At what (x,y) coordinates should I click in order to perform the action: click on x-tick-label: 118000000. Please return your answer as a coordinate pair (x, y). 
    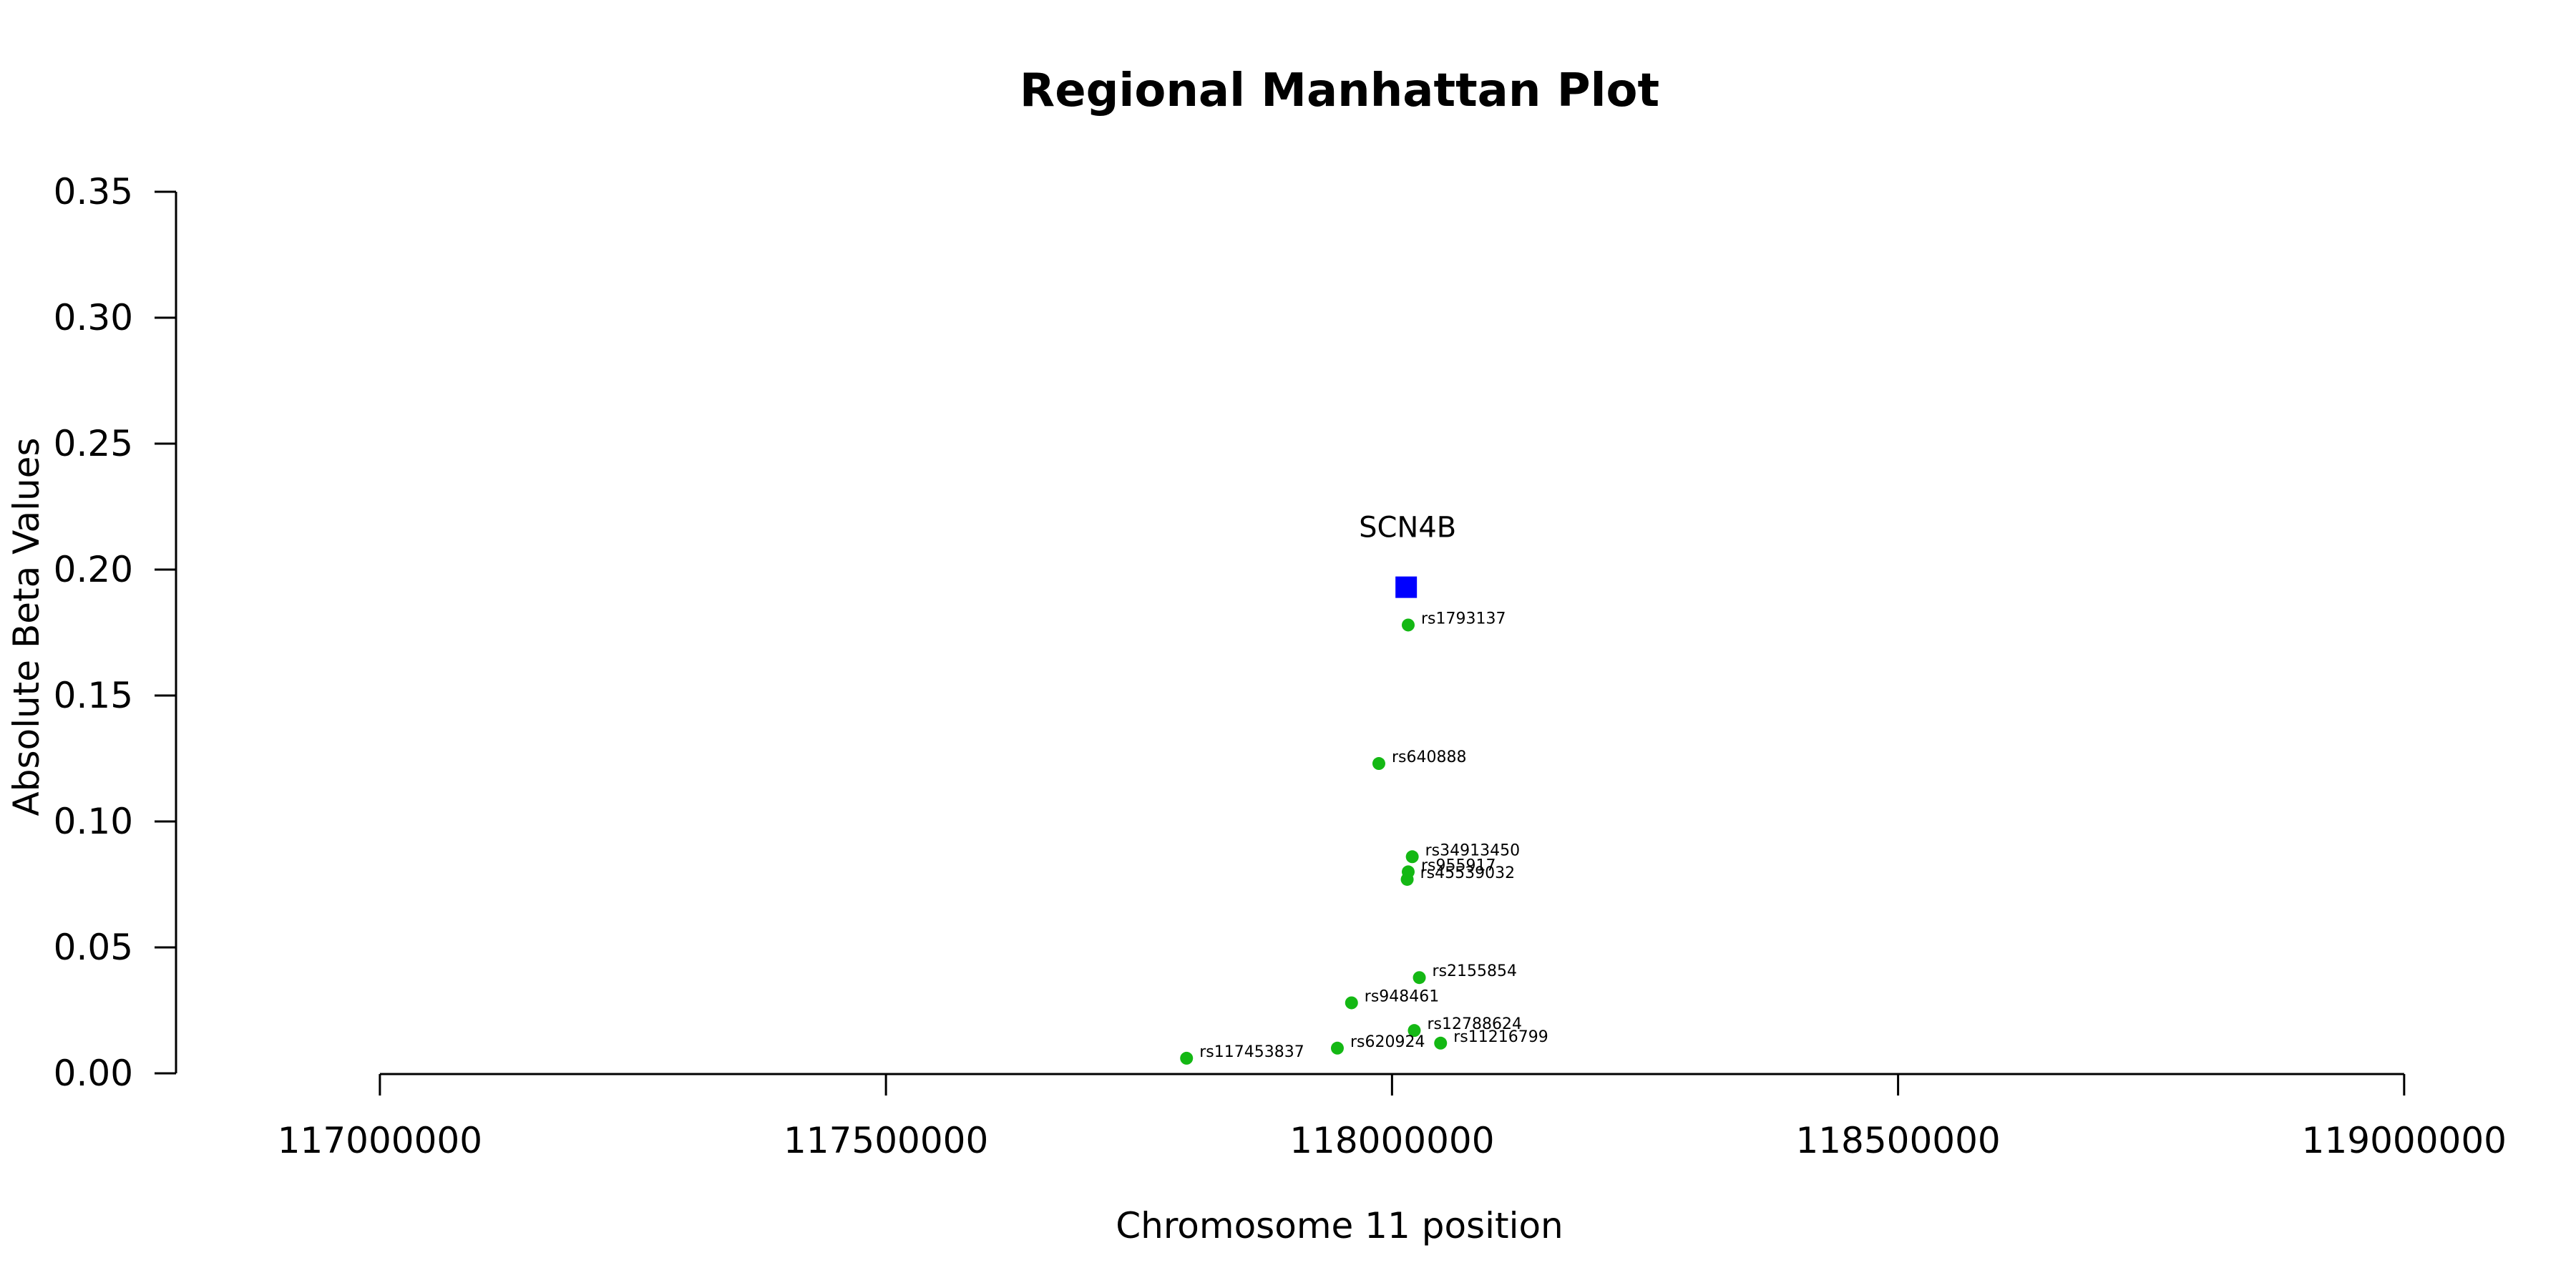
    Looking at the image, I should click on (1391, 1140).